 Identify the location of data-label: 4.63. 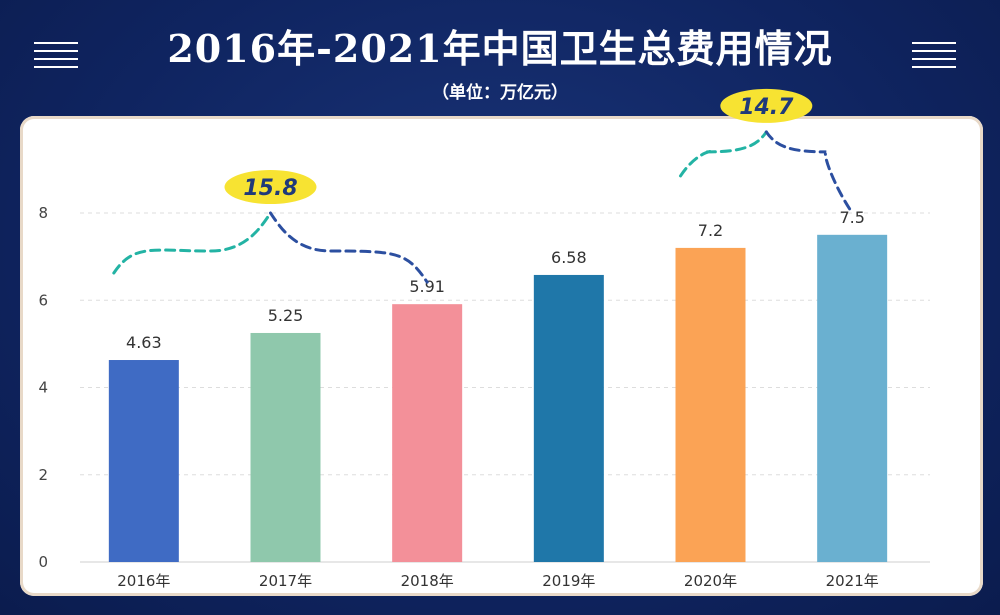
(144, 342).